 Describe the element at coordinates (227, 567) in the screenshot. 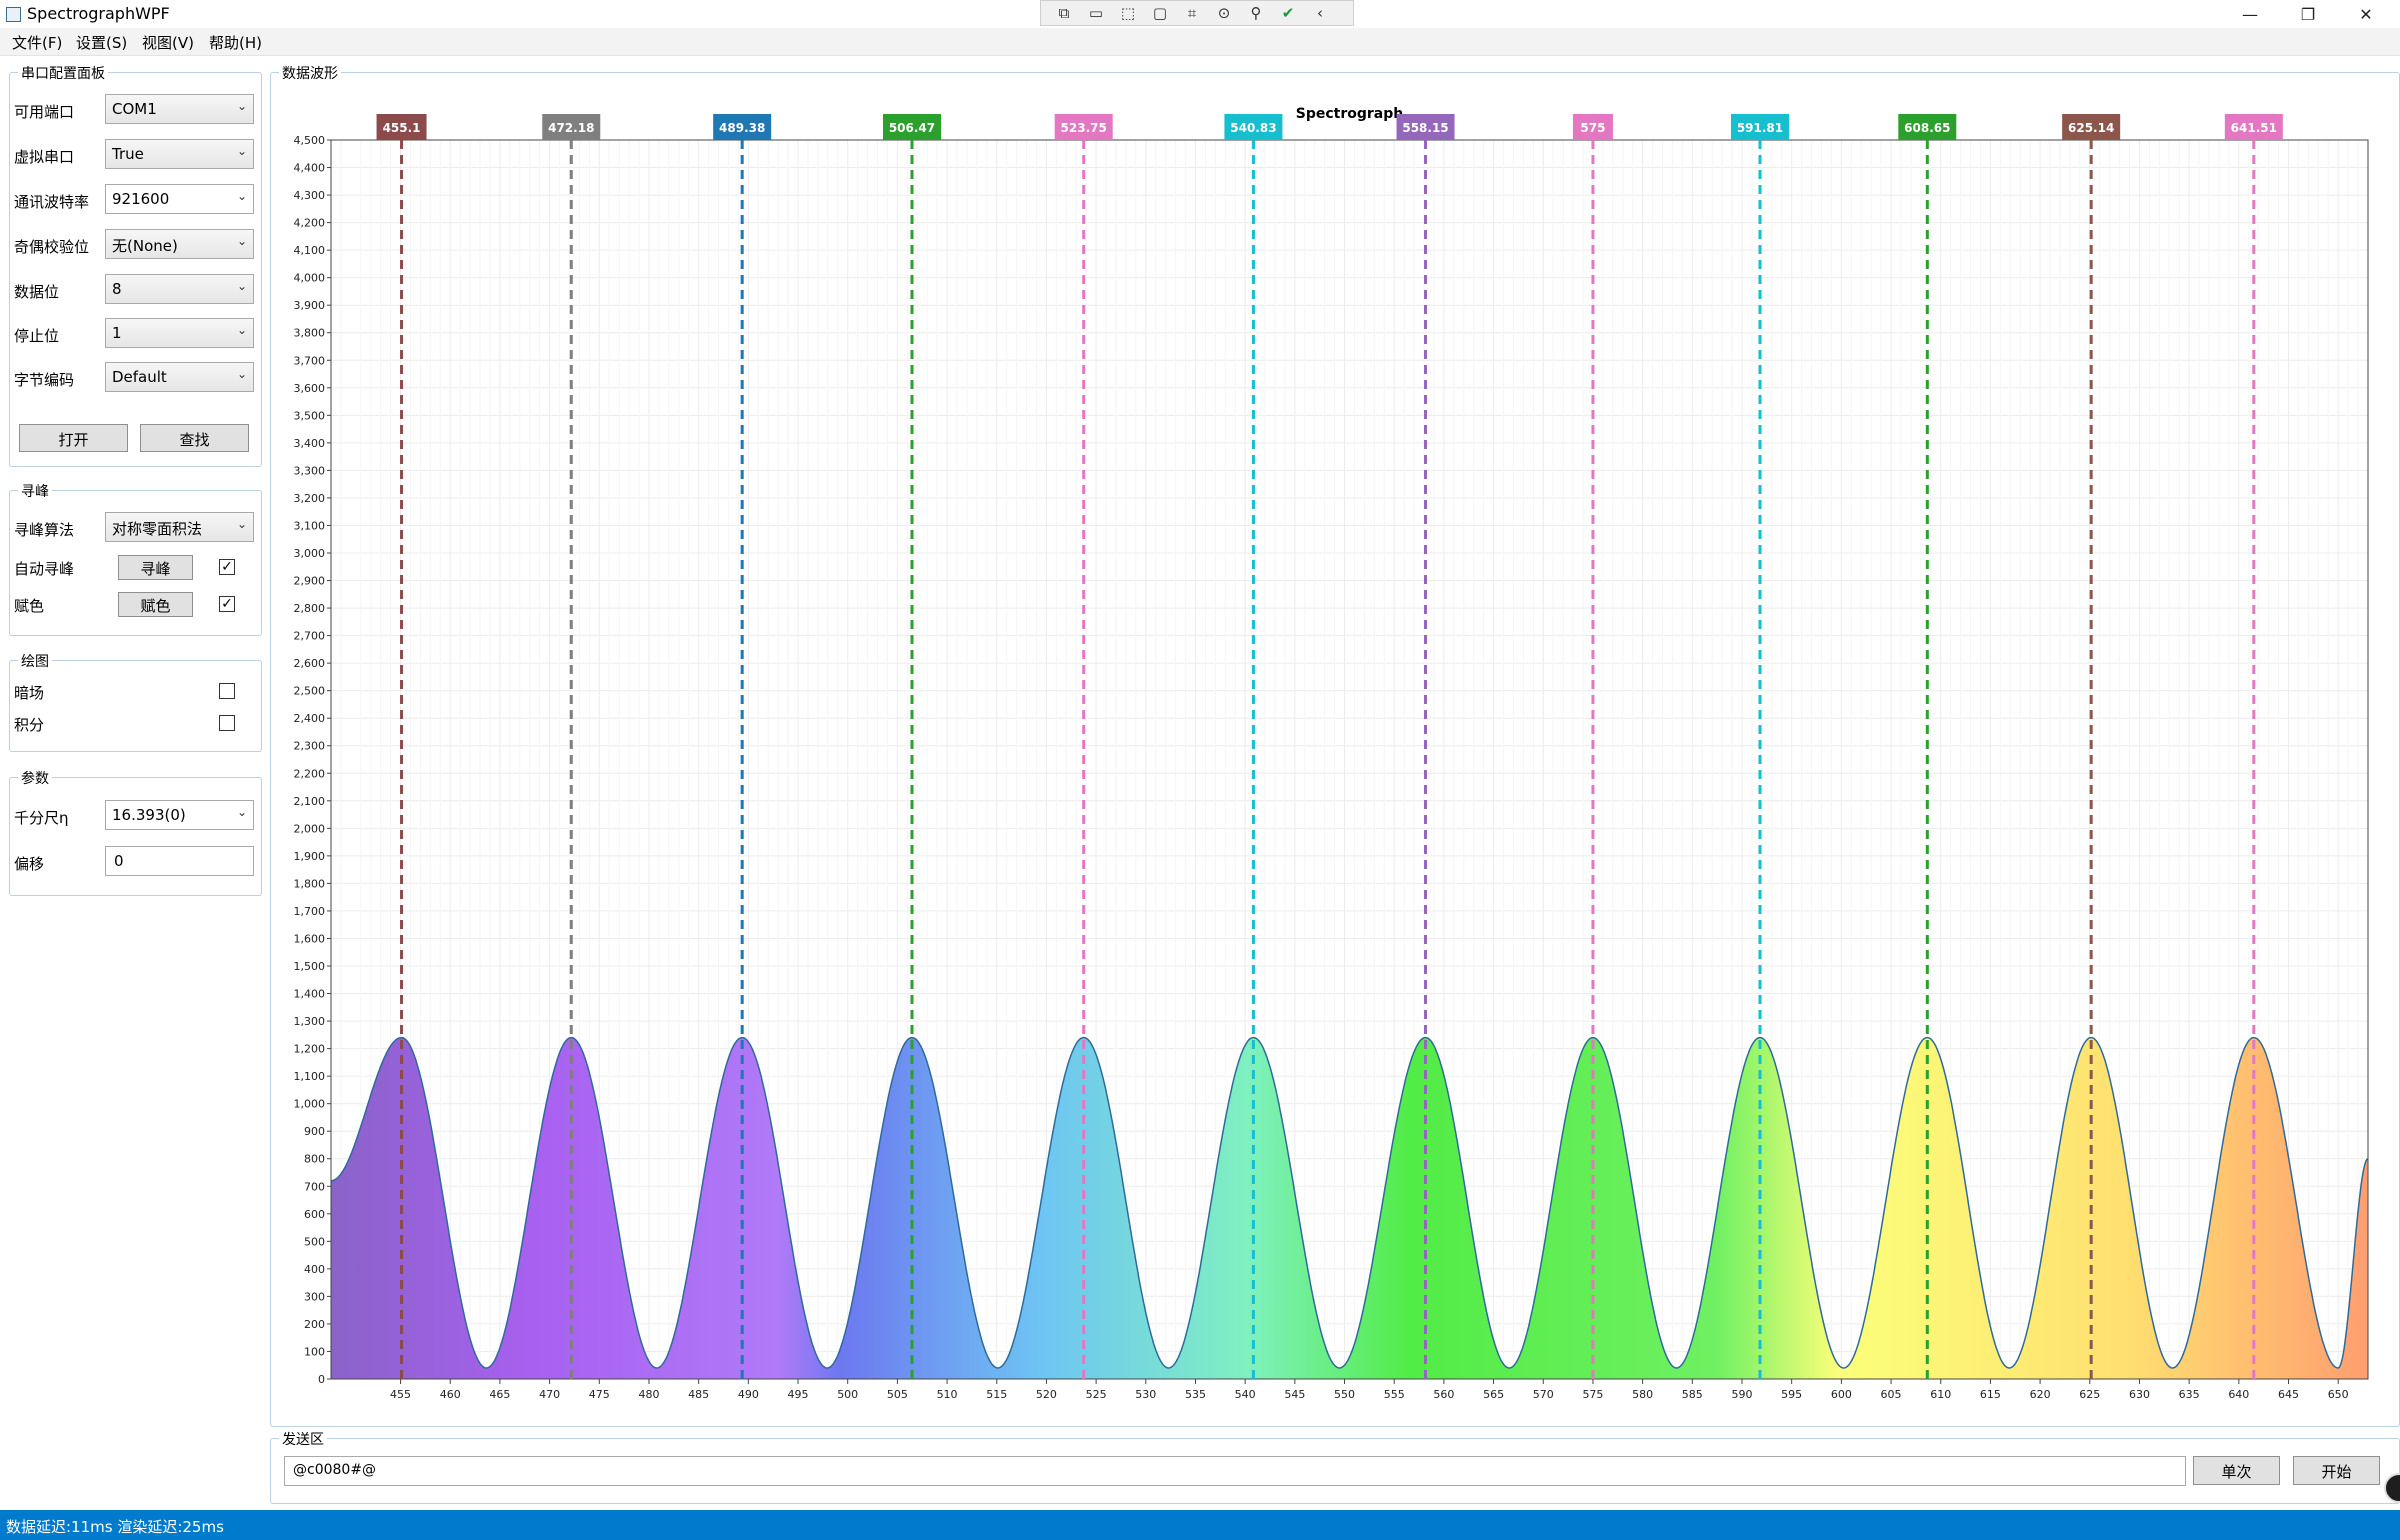

I see `auto-peak-checkbox: ✓` at that location.